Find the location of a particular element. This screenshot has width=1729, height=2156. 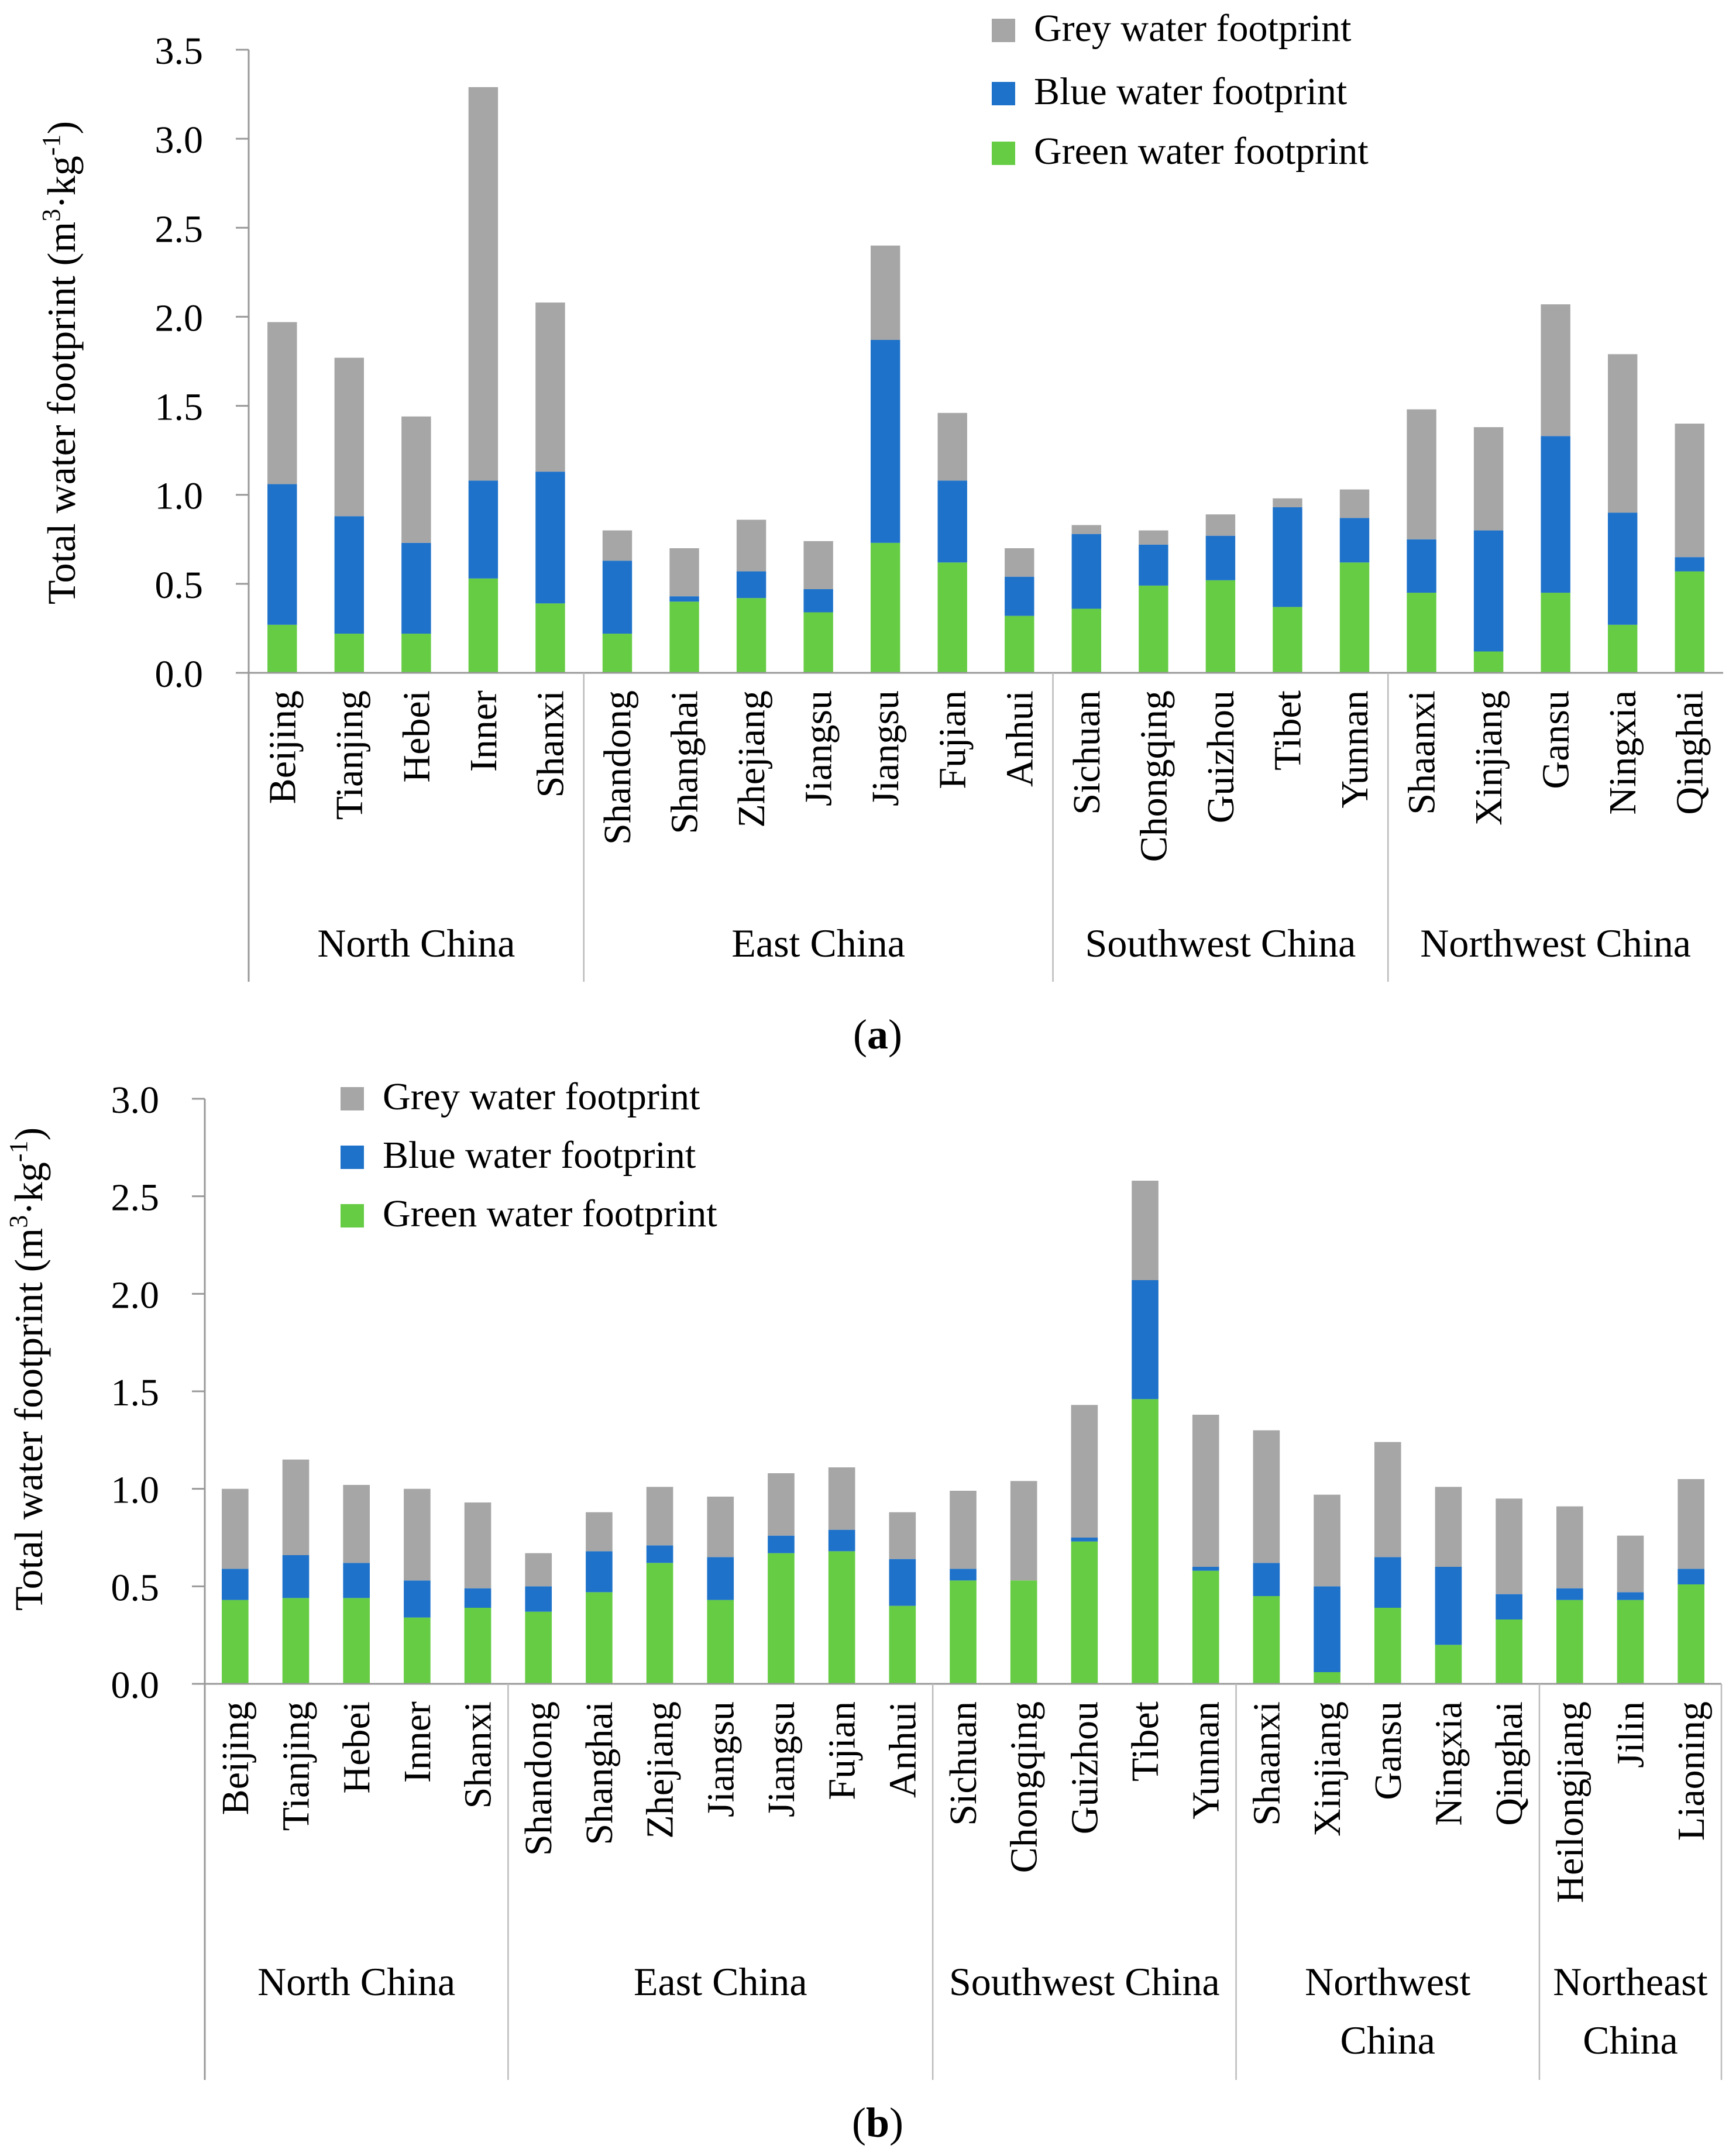

y-axis-title: Total water footprint (m3·kg-1) is located at coordinates (27, 1369).